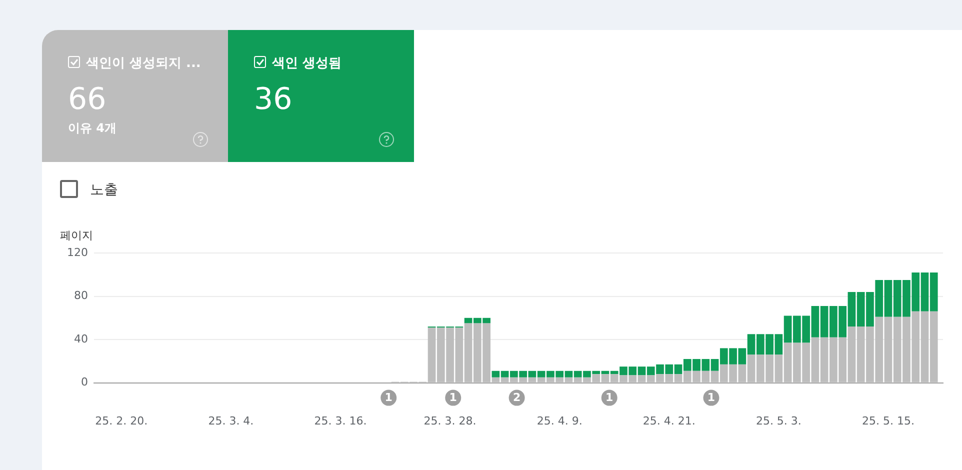 The width and height of the screenshot is (962, 470). Describe the element at coordinates (559, 421) in the screenshot. I see `x-tick-label: 25. 4. 9.` at that location.